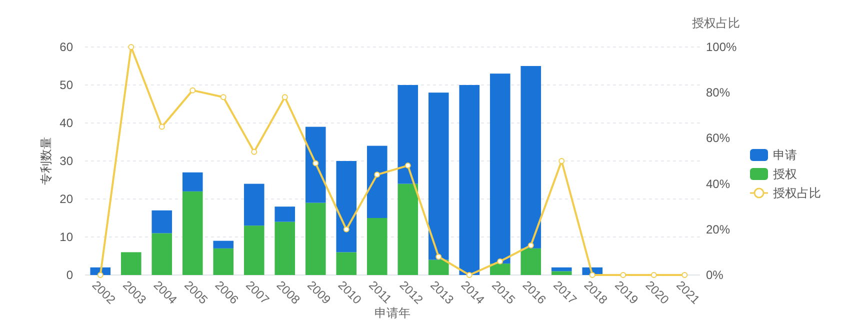  I want to click on legend-label: 授权占比, so click(797, 193).